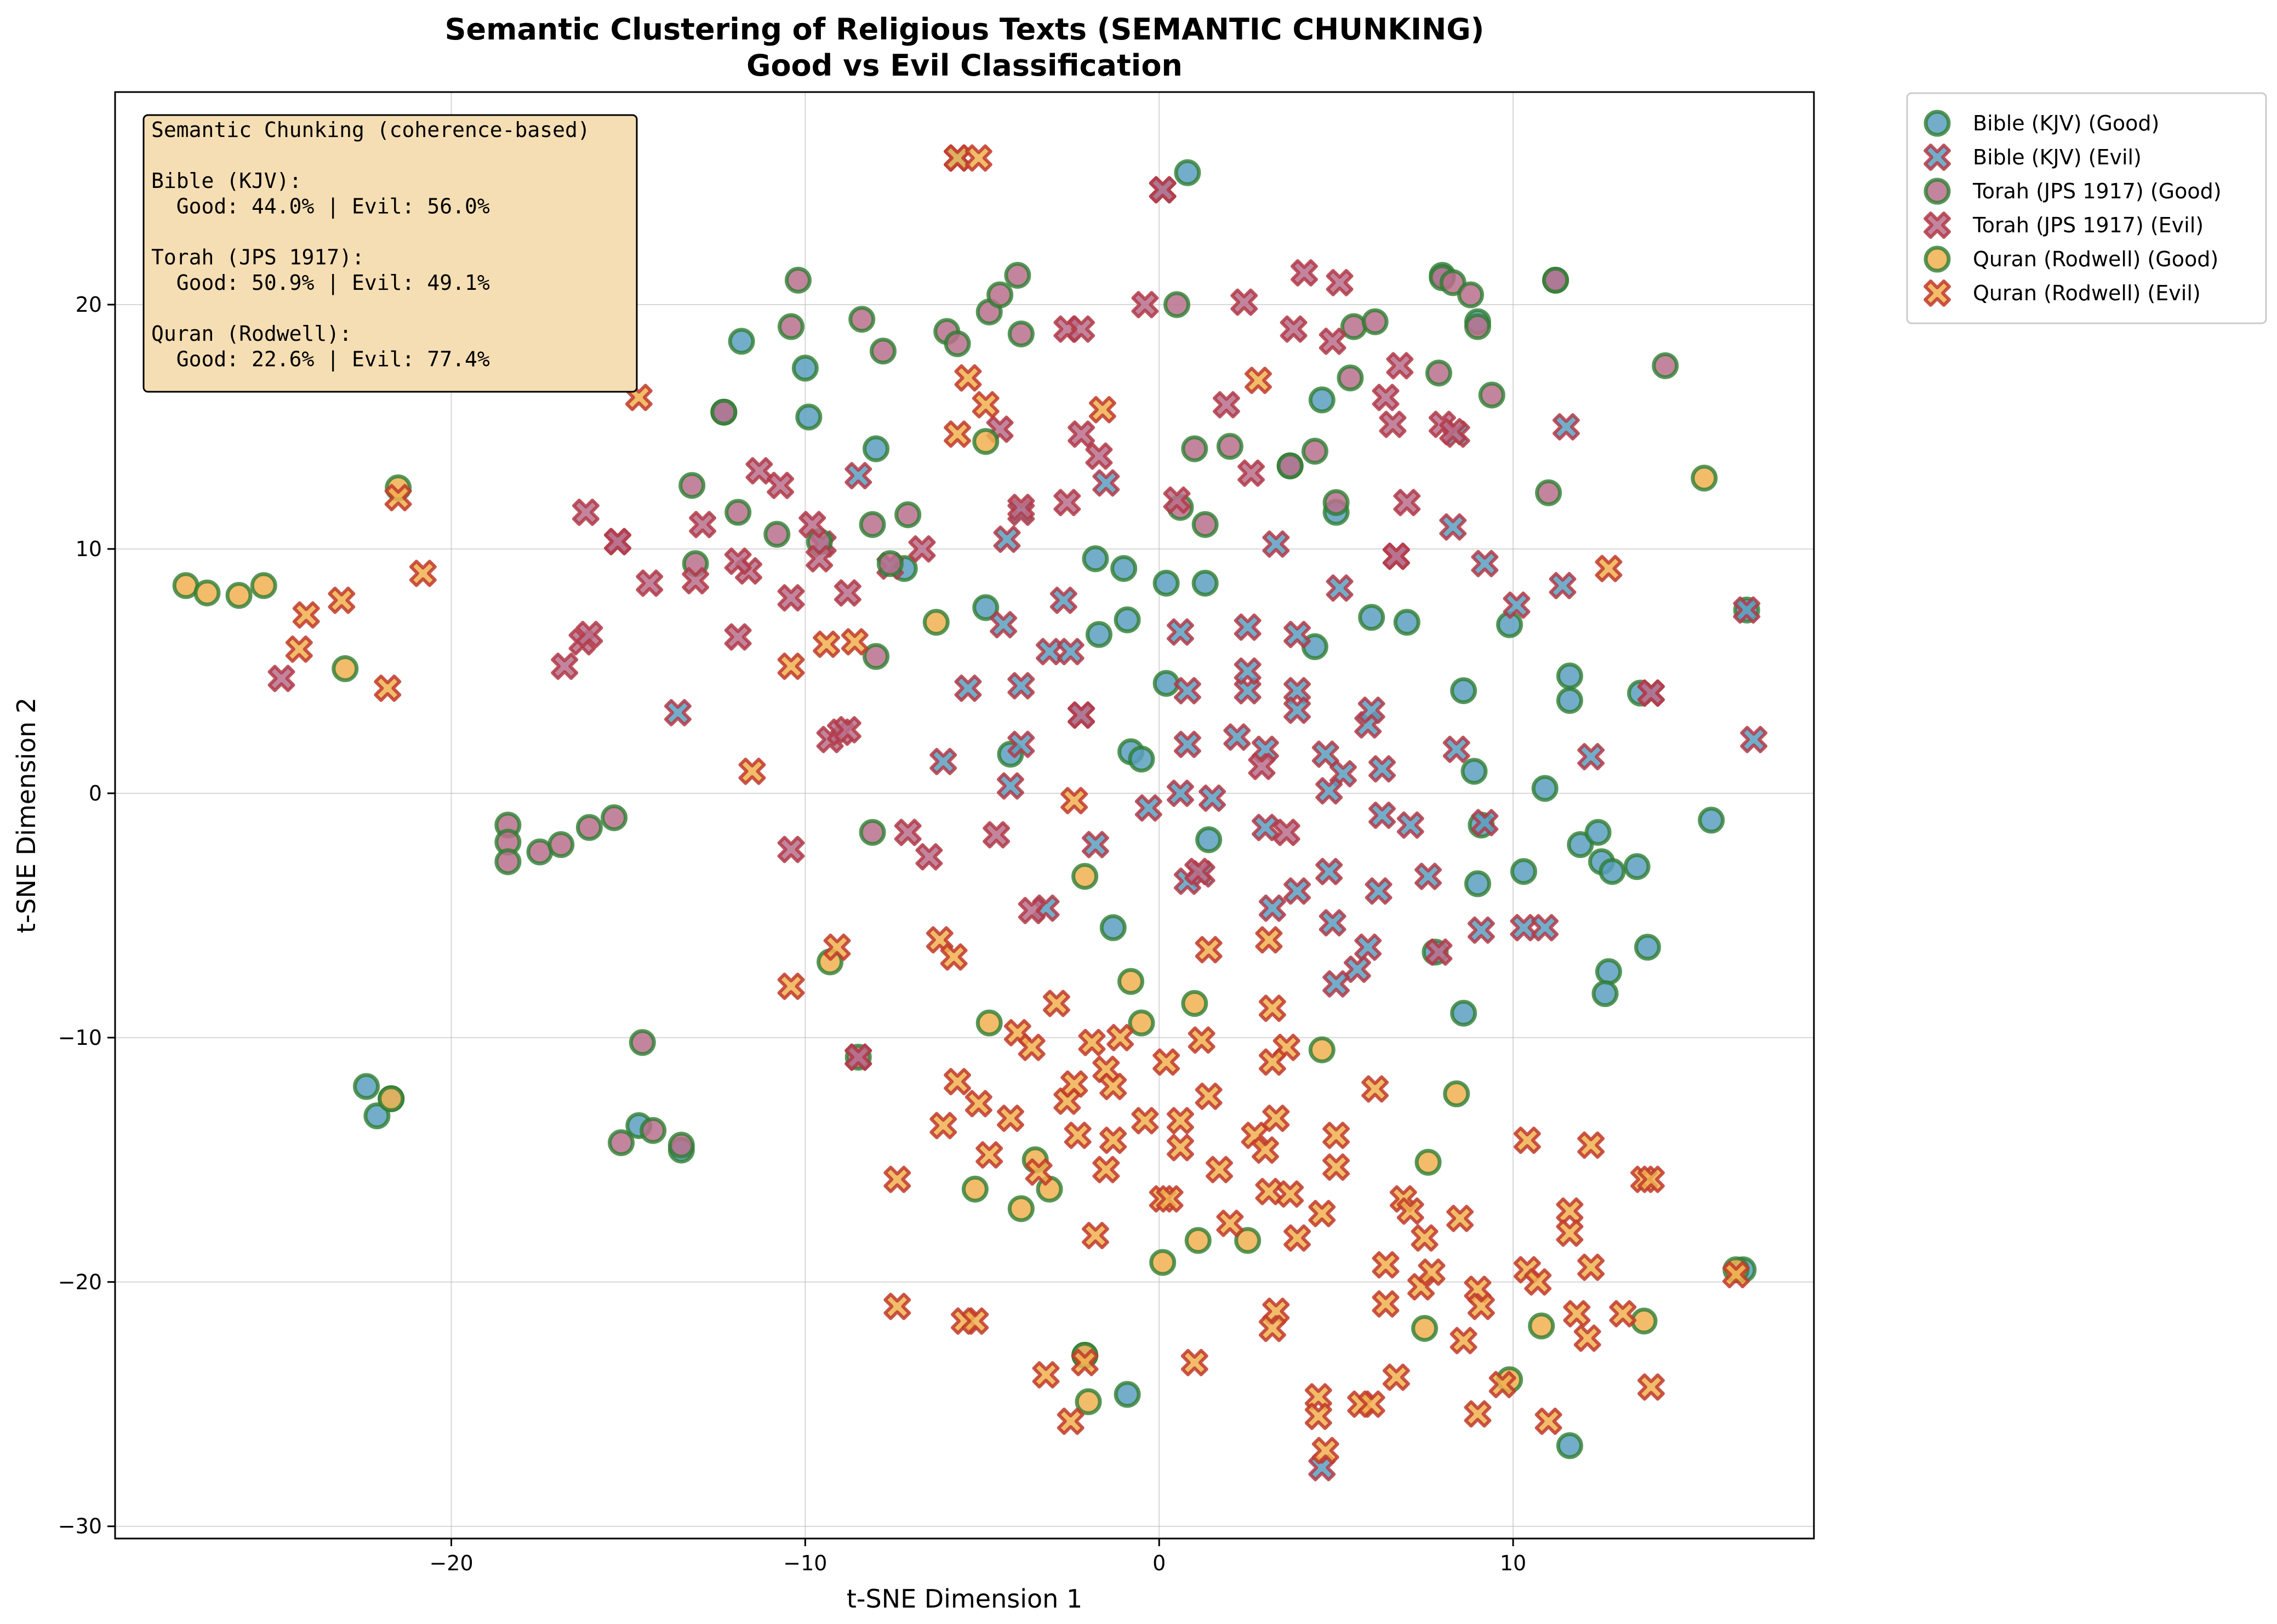 The width and height of the screenshot is (2277, 1624). I want to click on legend-label: Quran (Rodwell) (Good), so click(2095, 259).